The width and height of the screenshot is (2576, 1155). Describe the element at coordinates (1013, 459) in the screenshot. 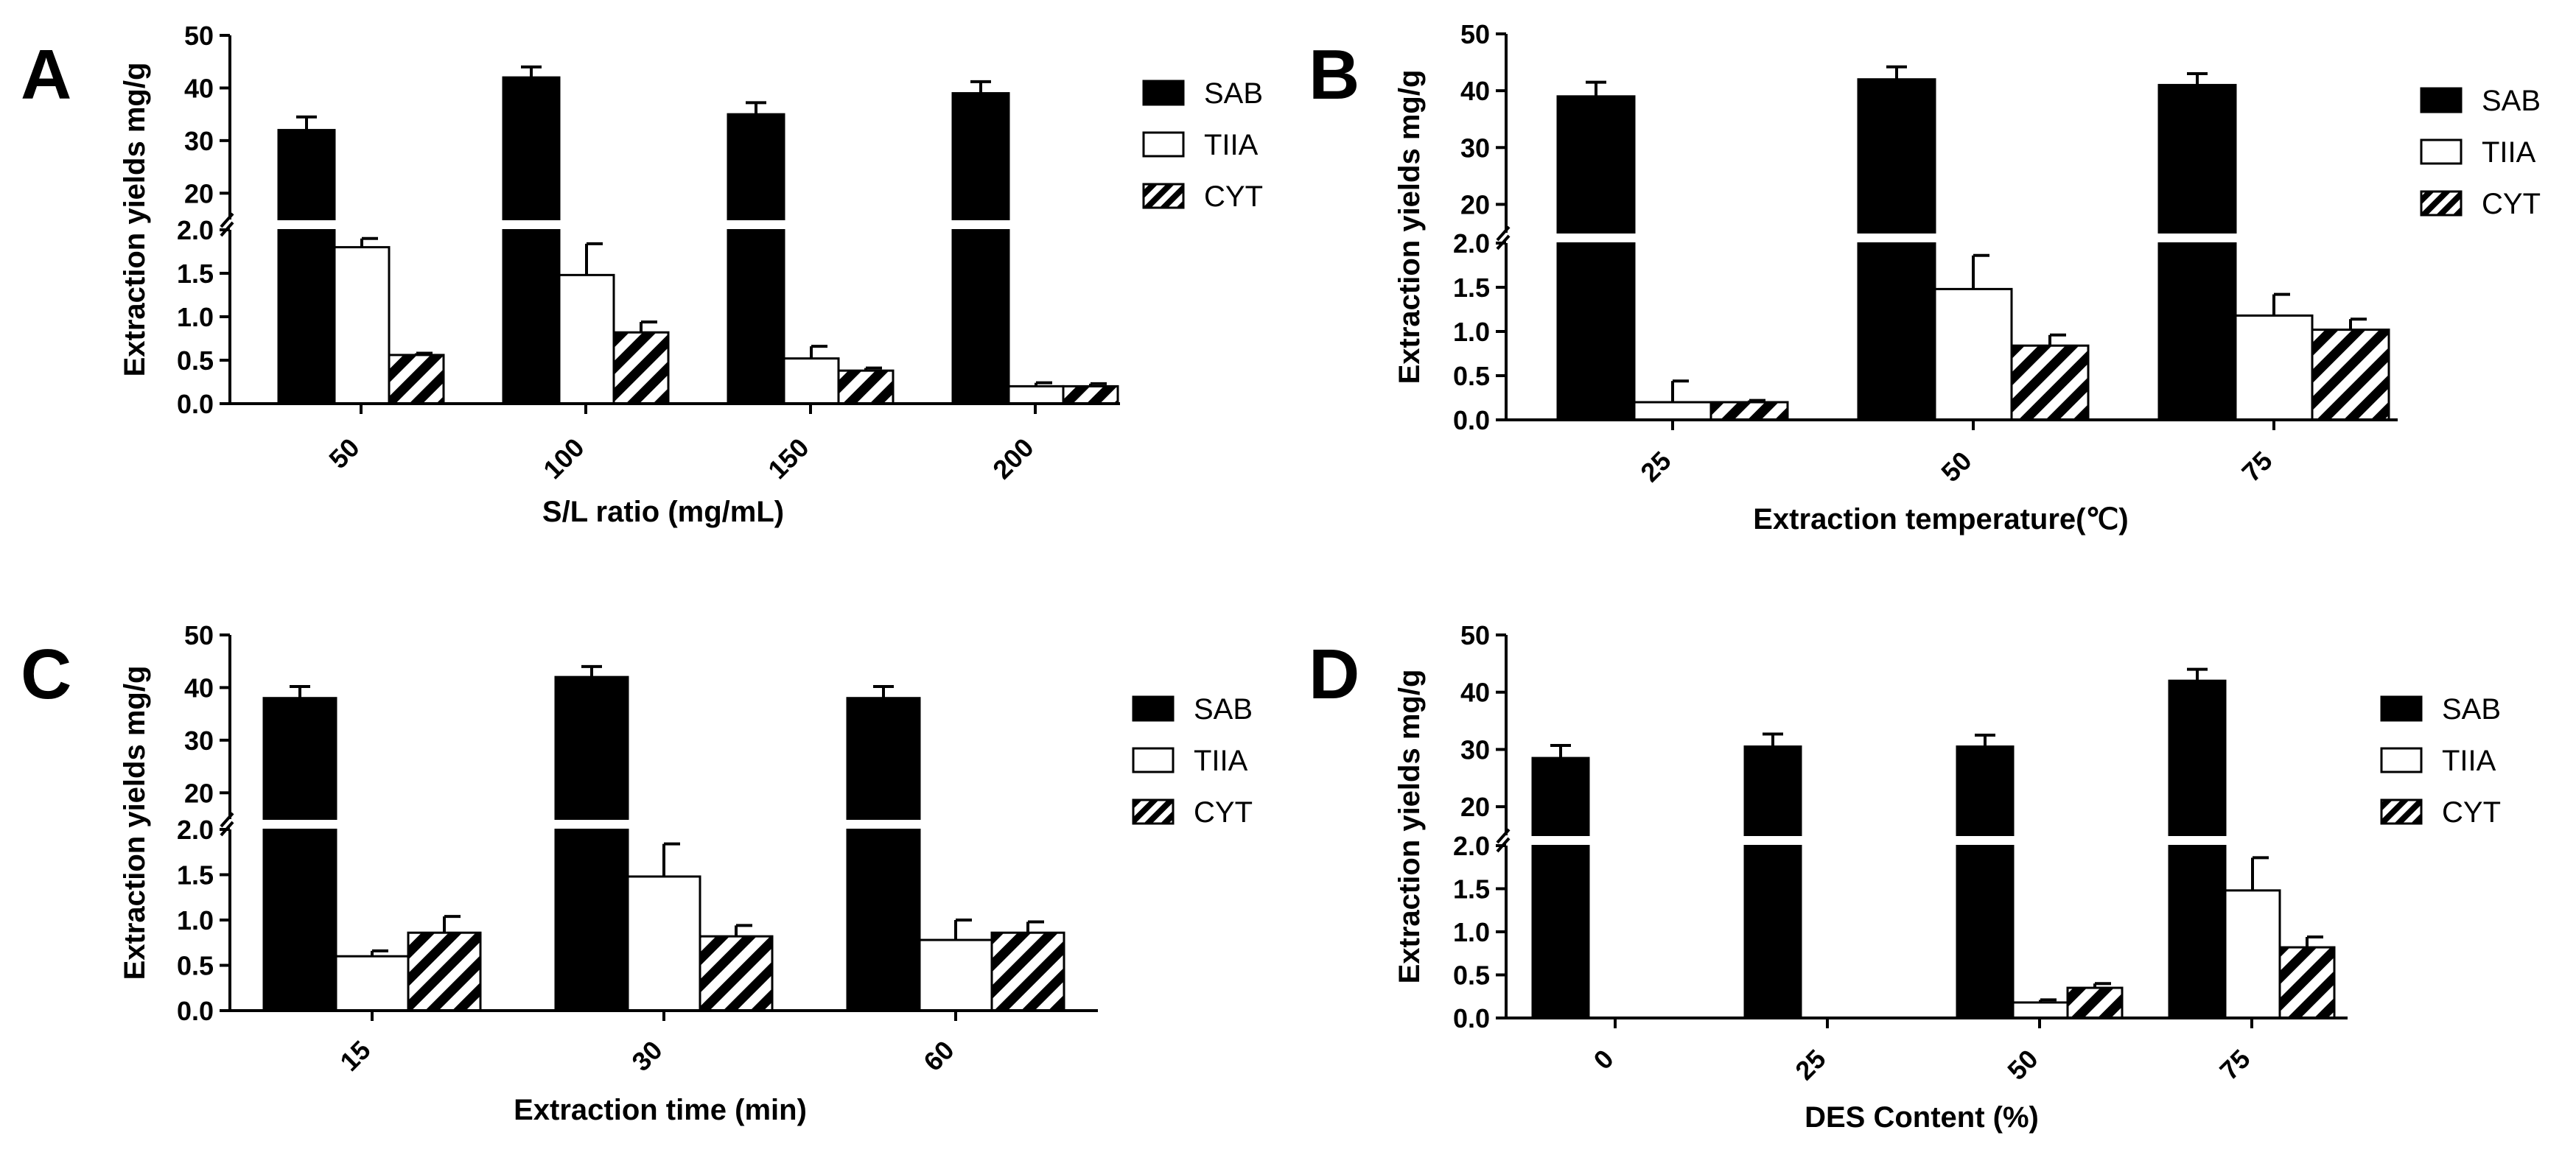

I see `x-tick-label: 200` at that location.